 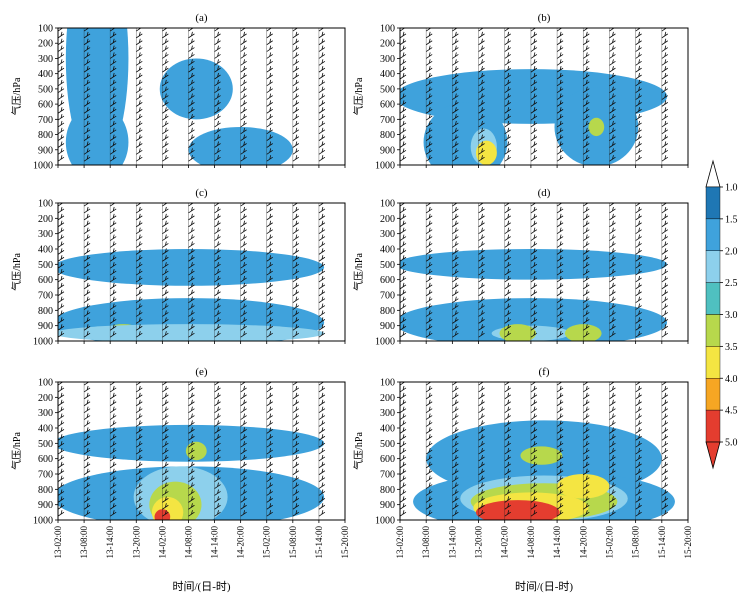 What do you see at coordinates (544, 18) in the screenshot?
I see `panel-label: (b)` at bounding box center [544, 18].